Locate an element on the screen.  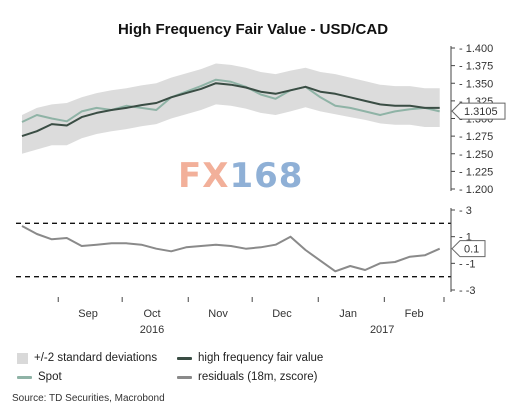
legend-item-band: +/-2 standard deviations is located at coordinates (87, 358).